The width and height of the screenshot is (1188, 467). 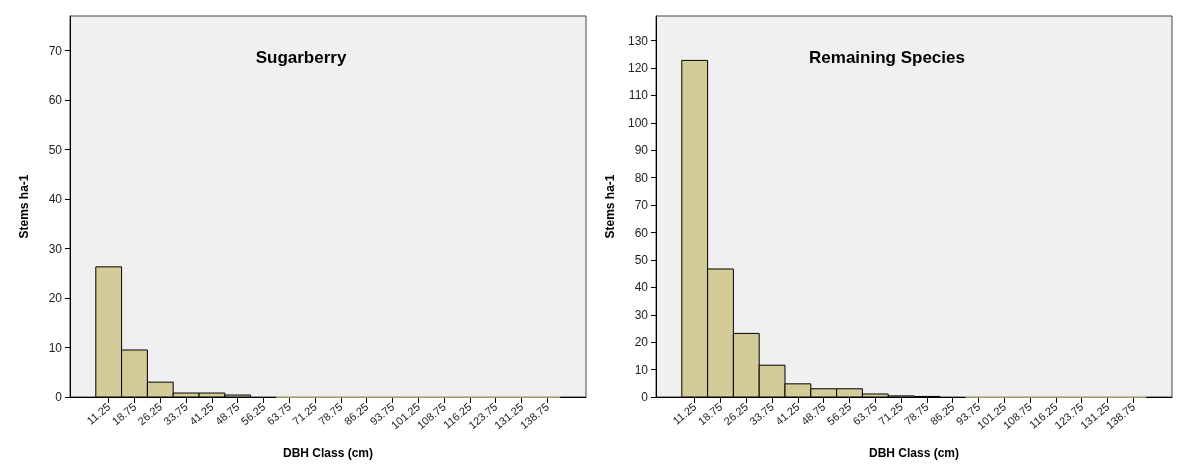 What do you see at coordinates (638, 40) in the screenshot?
I see `y-tick-label: 130` at bounding box center [638, 40].